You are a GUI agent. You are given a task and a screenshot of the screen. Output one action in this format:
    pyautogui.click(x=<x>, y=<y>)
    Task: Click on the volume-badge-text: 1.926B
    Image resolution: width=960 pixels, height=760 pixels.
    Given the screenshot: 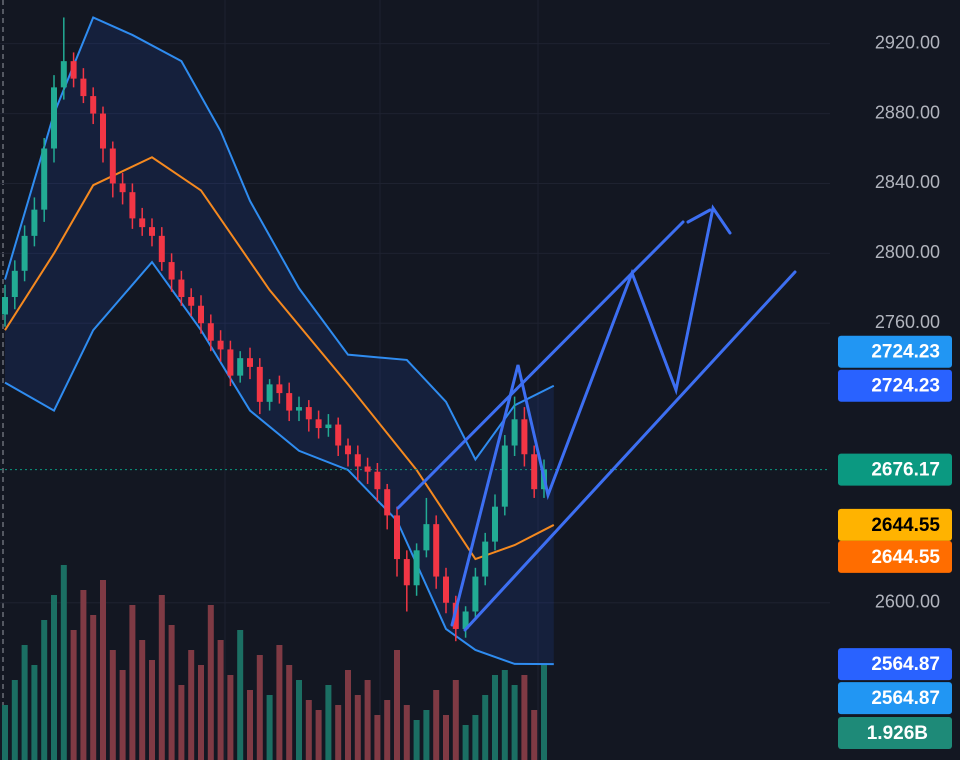 What is the action you would take?
    pyautogui.click(x=897, y=733)
    